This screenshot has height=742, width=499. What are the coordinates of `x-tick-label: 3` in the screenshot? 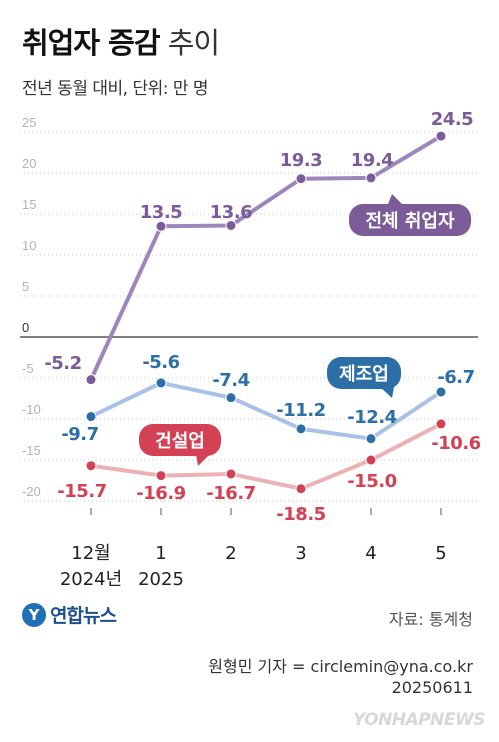 It's located at (300, 553).